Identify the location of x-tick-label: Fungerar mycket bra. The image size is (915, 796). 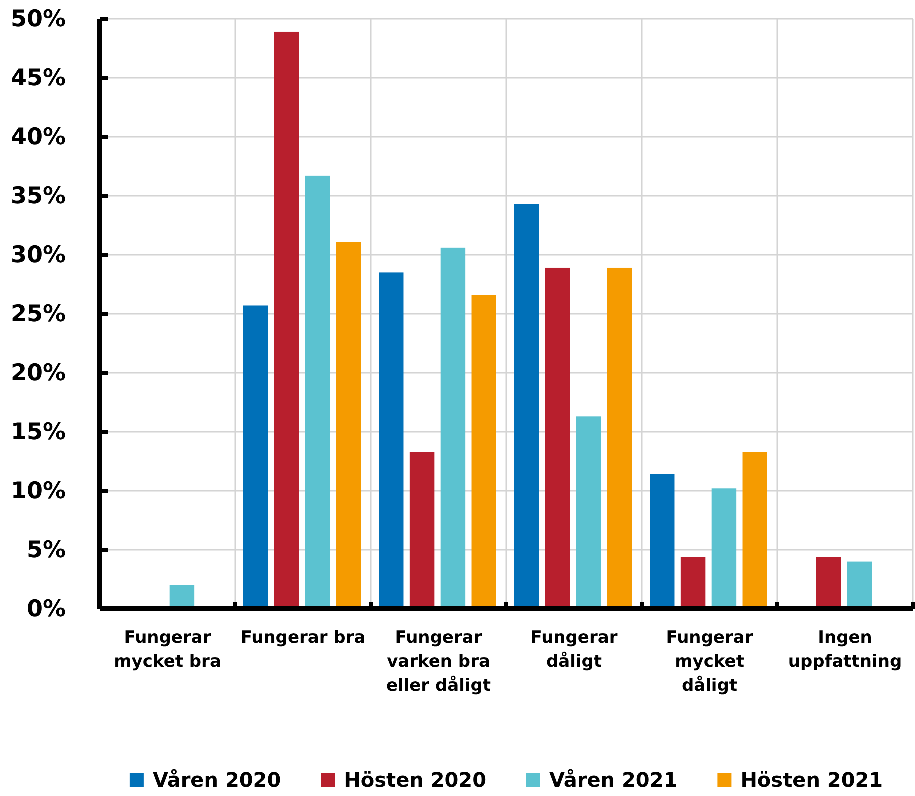
(168, 650).